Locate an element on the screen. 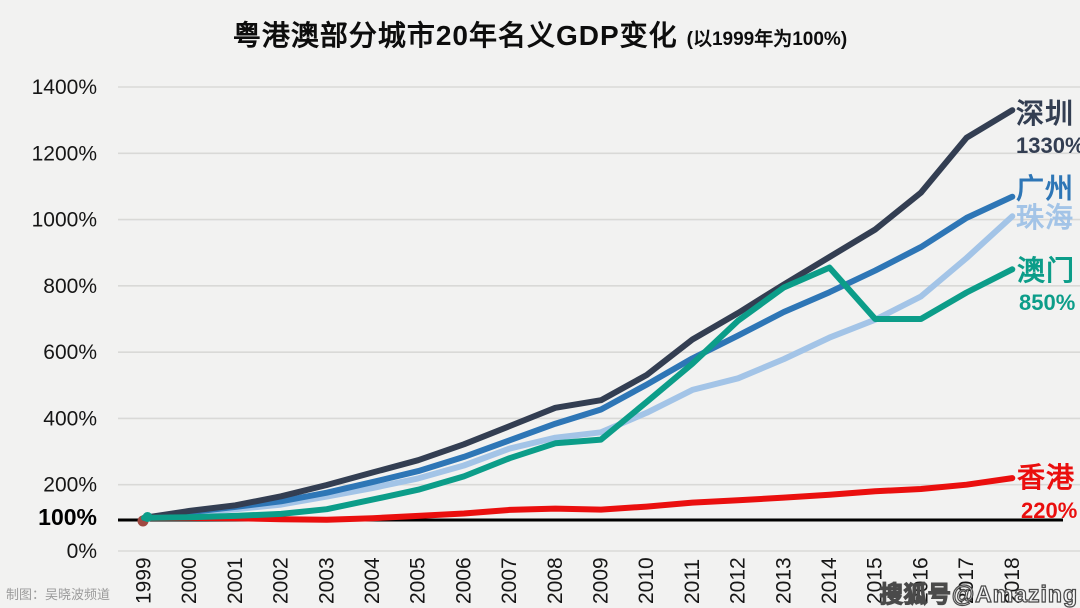 The image size is (1080, 608). series-label-guangzhou: 广州 is located at coordinates (1045, 188).